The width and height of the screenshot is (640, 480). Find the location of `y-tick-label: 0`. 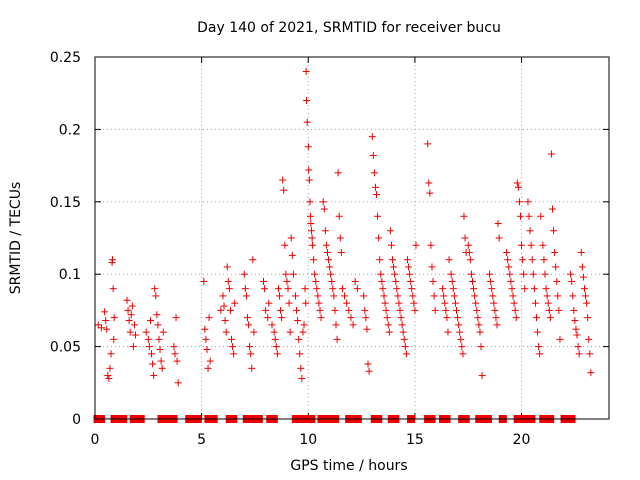

y-tick-label: 0 is located at coordinates (76, 420).